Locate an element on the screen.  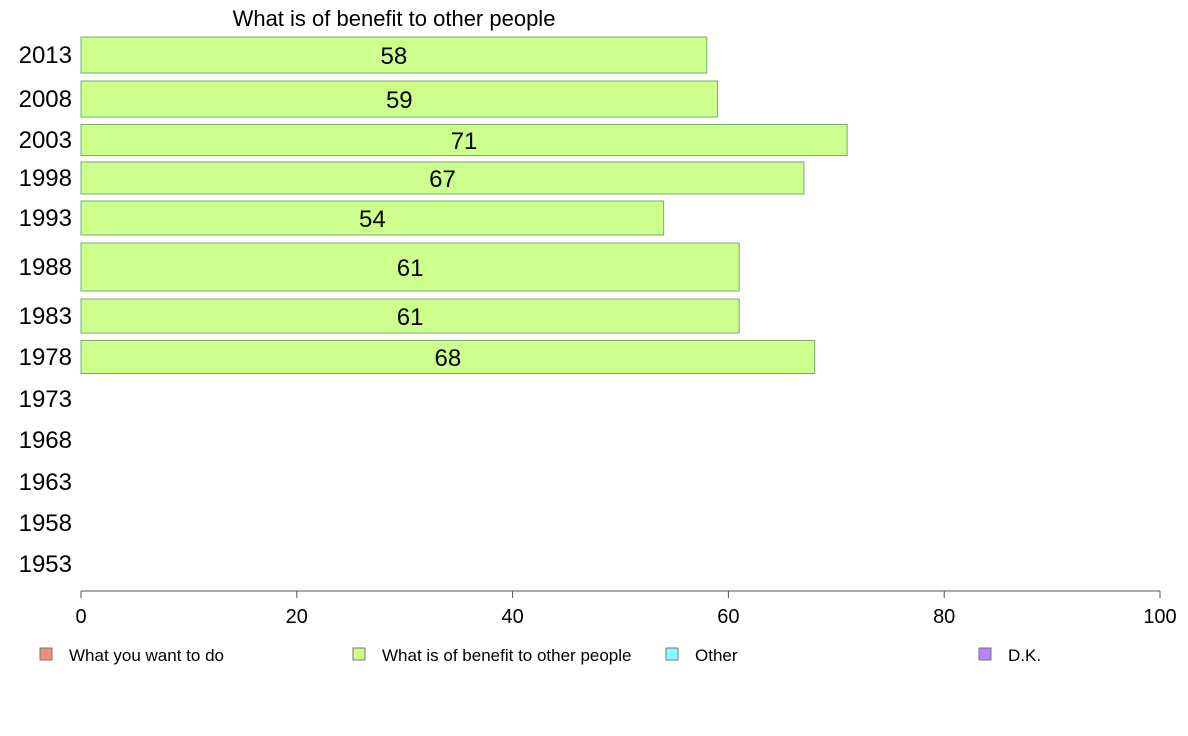
bar-1983 is located at coordinates (410, 316).